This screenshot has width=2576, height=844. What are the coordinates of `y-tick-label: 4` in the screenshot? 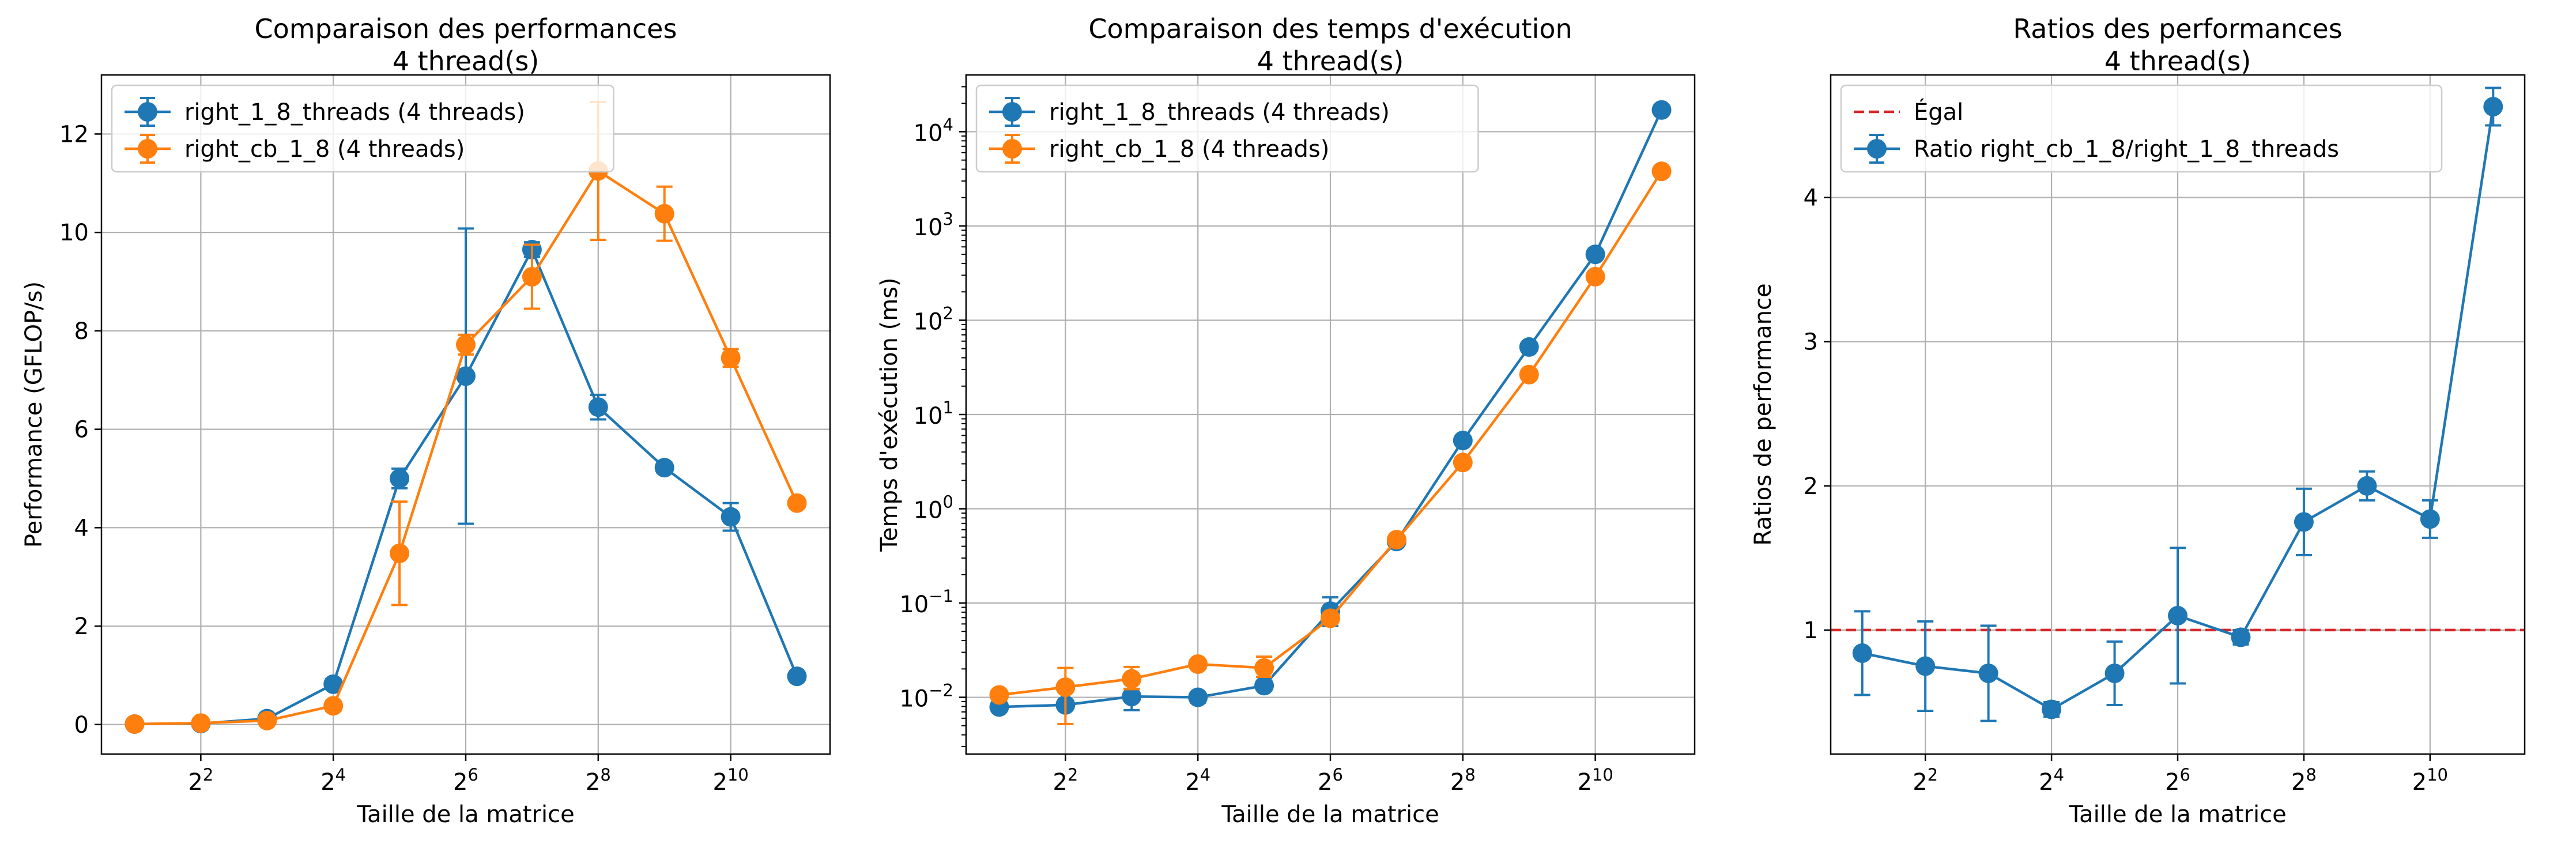 It's located at (81, 528).